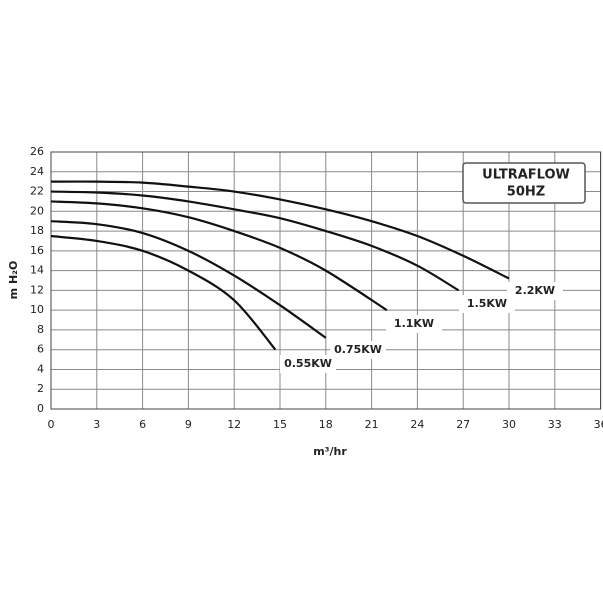  What do you see at coordinates (40, 408) in the screenshot?
I see `y-tick-label: 0` at bounding box center [40, 408].